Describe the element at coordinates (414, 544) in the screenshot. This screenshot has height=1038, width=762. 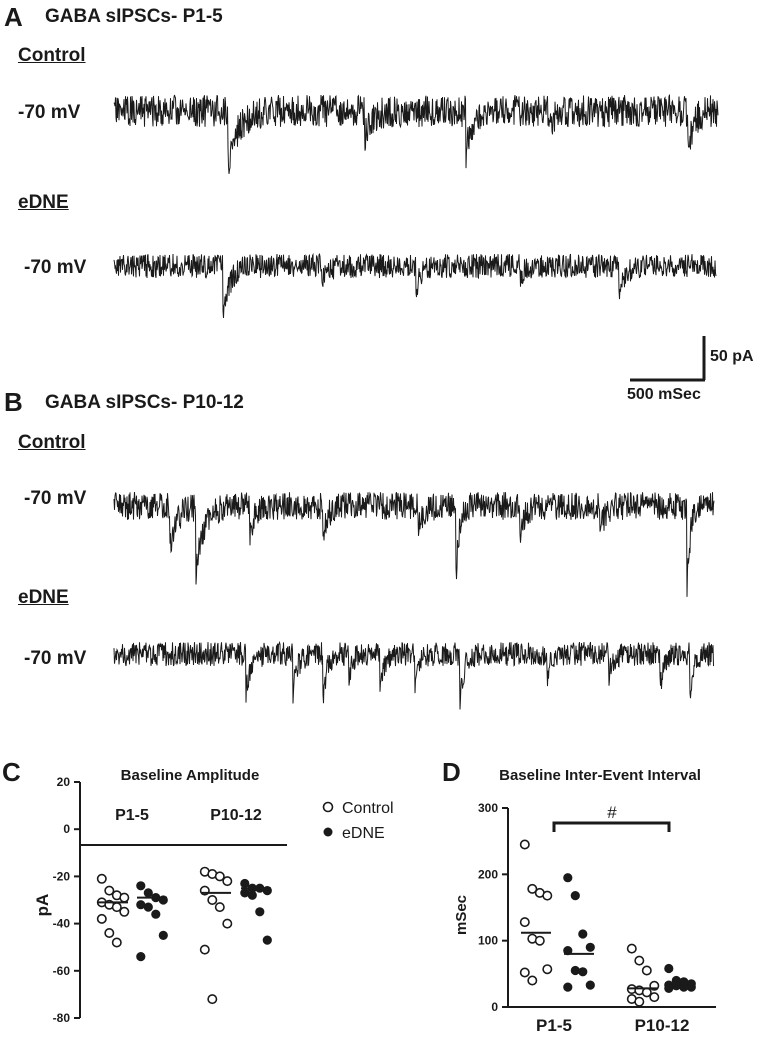
I see `trace-b-control` at that location.